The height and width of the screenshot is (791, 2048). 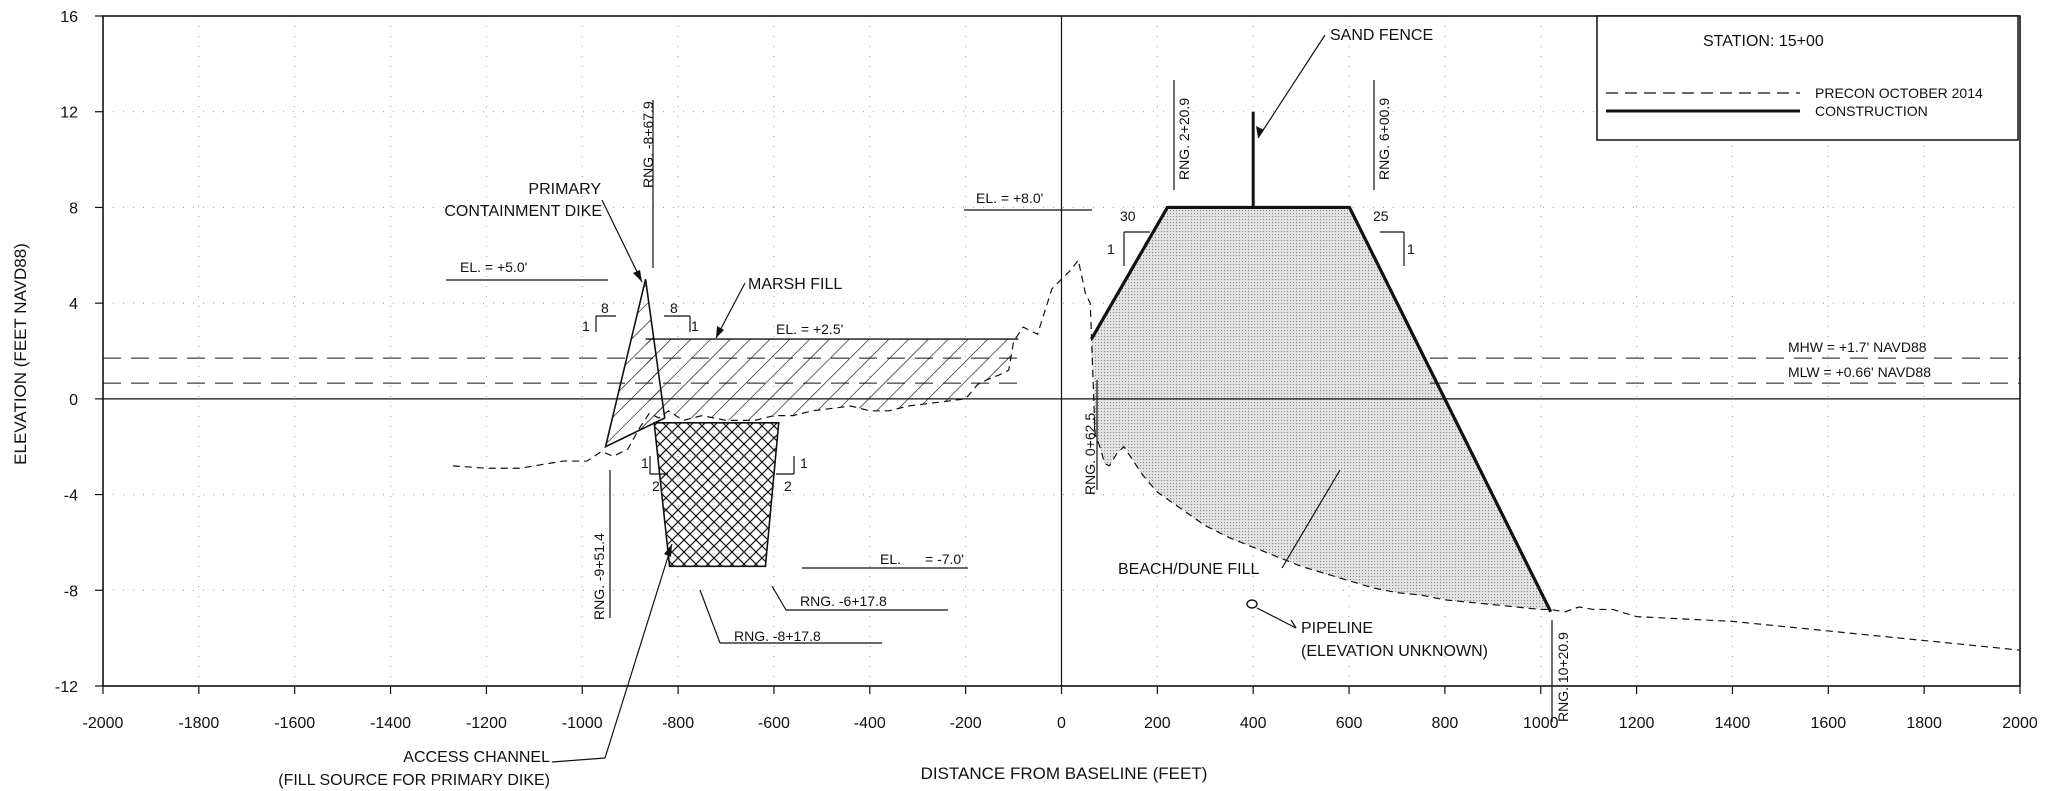 I want to click on x-tick-label: -1800, so click(x=198, y=723).